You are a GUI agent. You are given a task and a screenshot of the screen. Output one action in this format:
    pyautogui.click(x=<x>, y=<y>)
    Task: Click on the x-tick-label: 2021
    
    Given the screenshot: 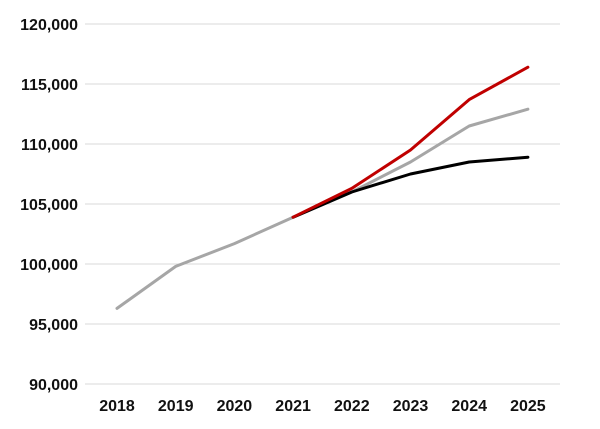 What is the action you would take?
    pyautogui.click(x=293, y=406)
    